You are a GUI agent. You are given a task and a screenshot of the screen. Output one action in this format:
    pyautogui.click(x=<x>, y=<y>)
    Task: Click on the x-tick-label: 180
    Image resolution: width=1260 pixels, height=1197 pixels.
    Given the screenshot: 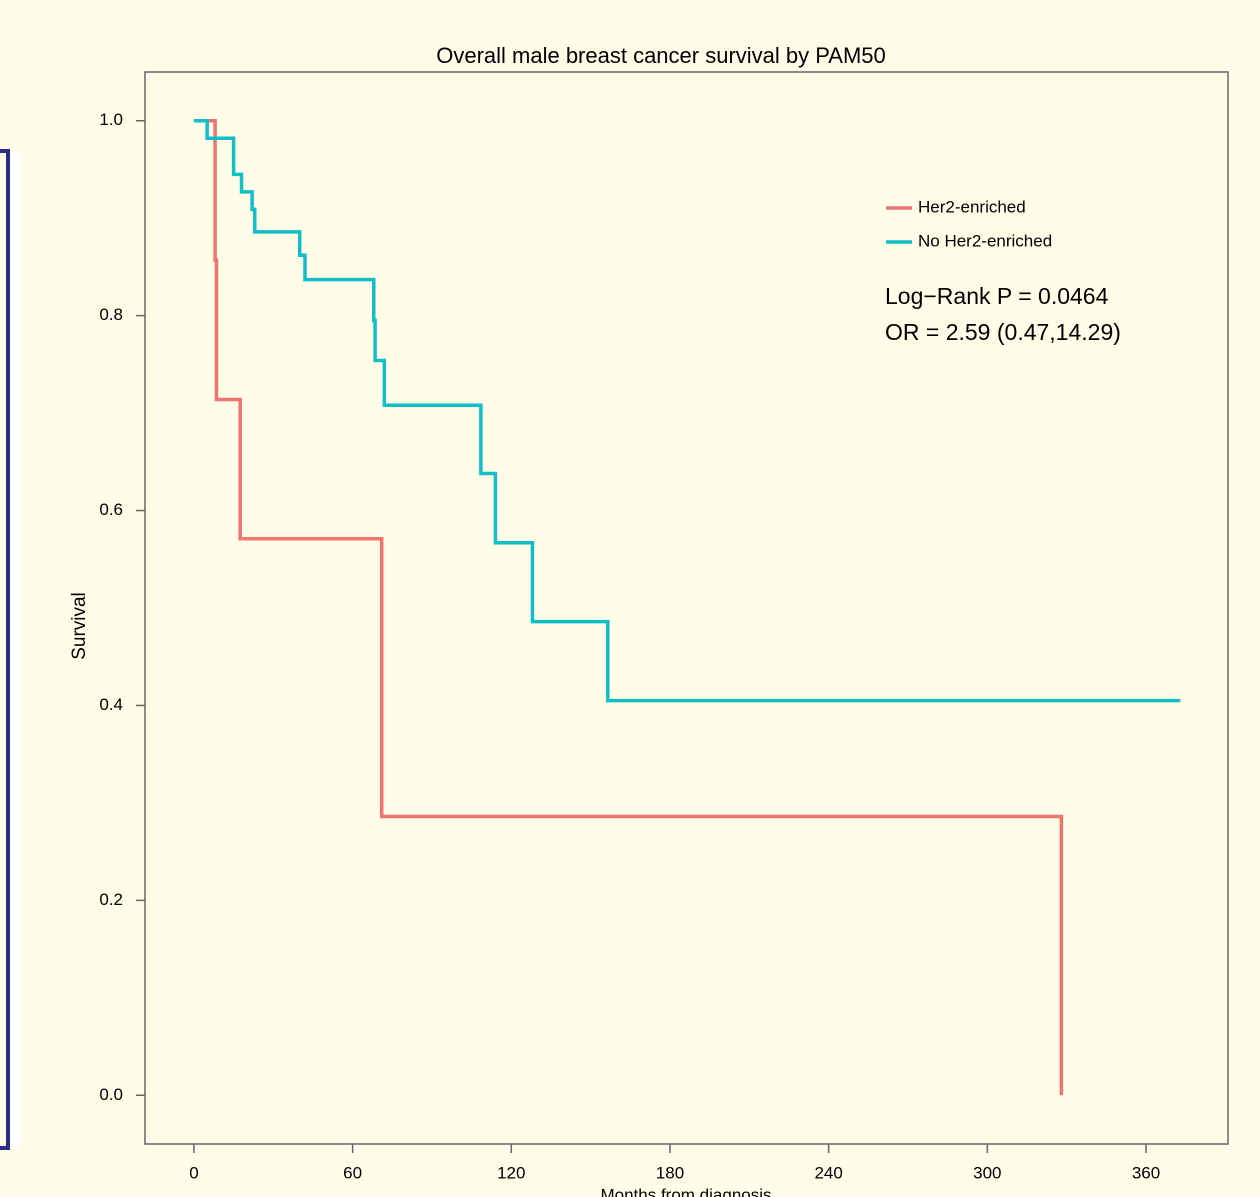 What is the action you would take?
    pyautogui.click(x=670, y=1172)
    